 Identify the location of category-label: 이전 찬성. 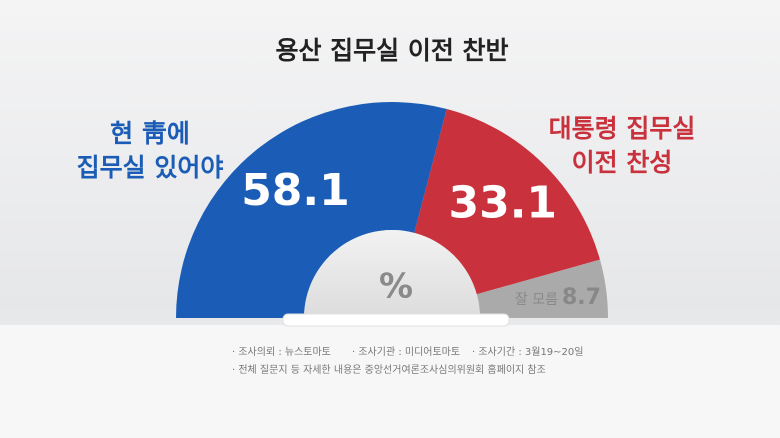
(622, 162).